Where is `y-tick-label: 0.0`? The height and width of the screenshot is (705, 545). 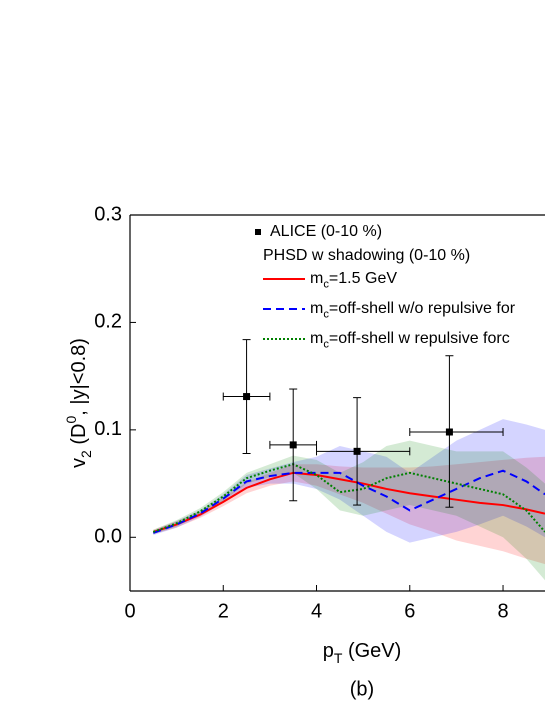
y-tick-label: 0.0 is located at coordinates (108, 537).